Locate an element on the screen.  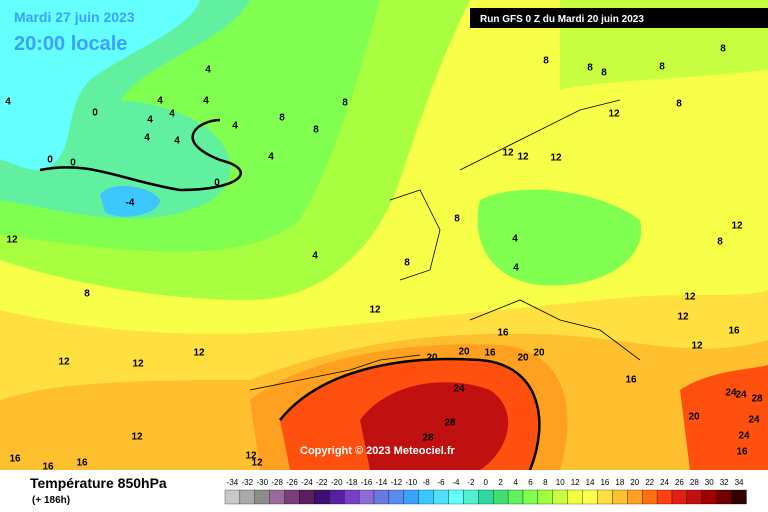
scale-label: -34 is located at coordinates (233, 482).